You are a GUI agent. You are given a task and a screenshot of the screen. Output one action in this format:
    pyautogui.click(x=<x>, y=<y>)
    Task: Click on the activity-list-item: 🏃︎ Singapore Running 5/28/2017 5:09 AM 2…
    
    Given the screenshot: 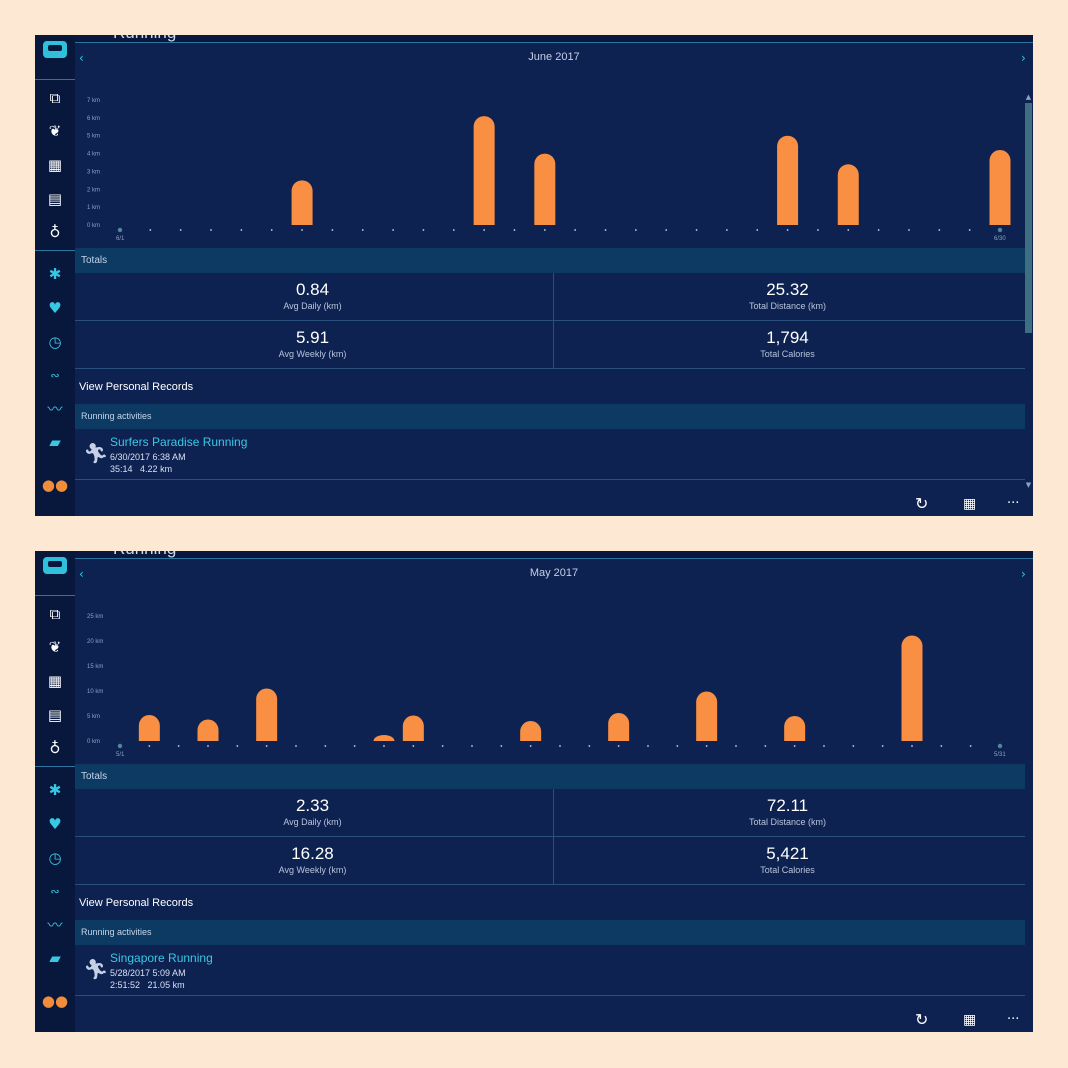 What is the action you would take?
    pyautogui.click(x=550, y=972)
    